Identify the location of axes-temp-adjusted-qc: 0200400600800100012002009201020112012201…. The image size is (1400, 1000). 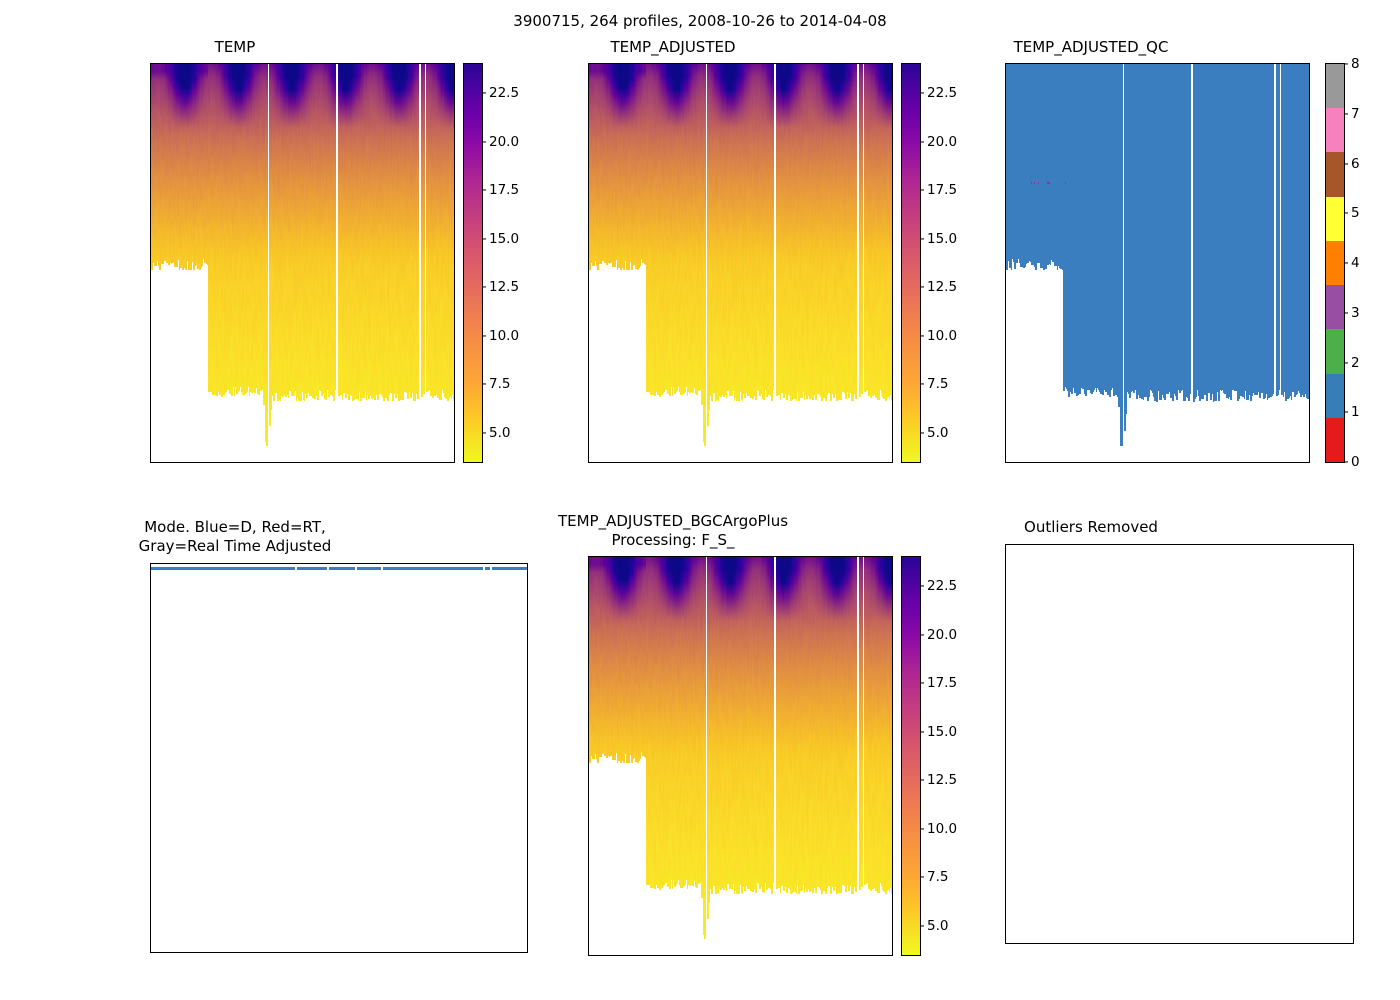
(1157, 263).